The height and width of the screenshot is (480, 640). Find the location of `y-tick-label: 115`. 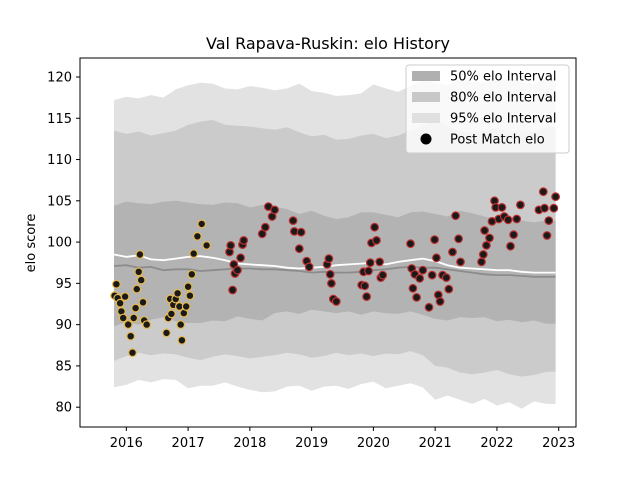

y-tick-label: 115 is located at coordinates (59, 119).